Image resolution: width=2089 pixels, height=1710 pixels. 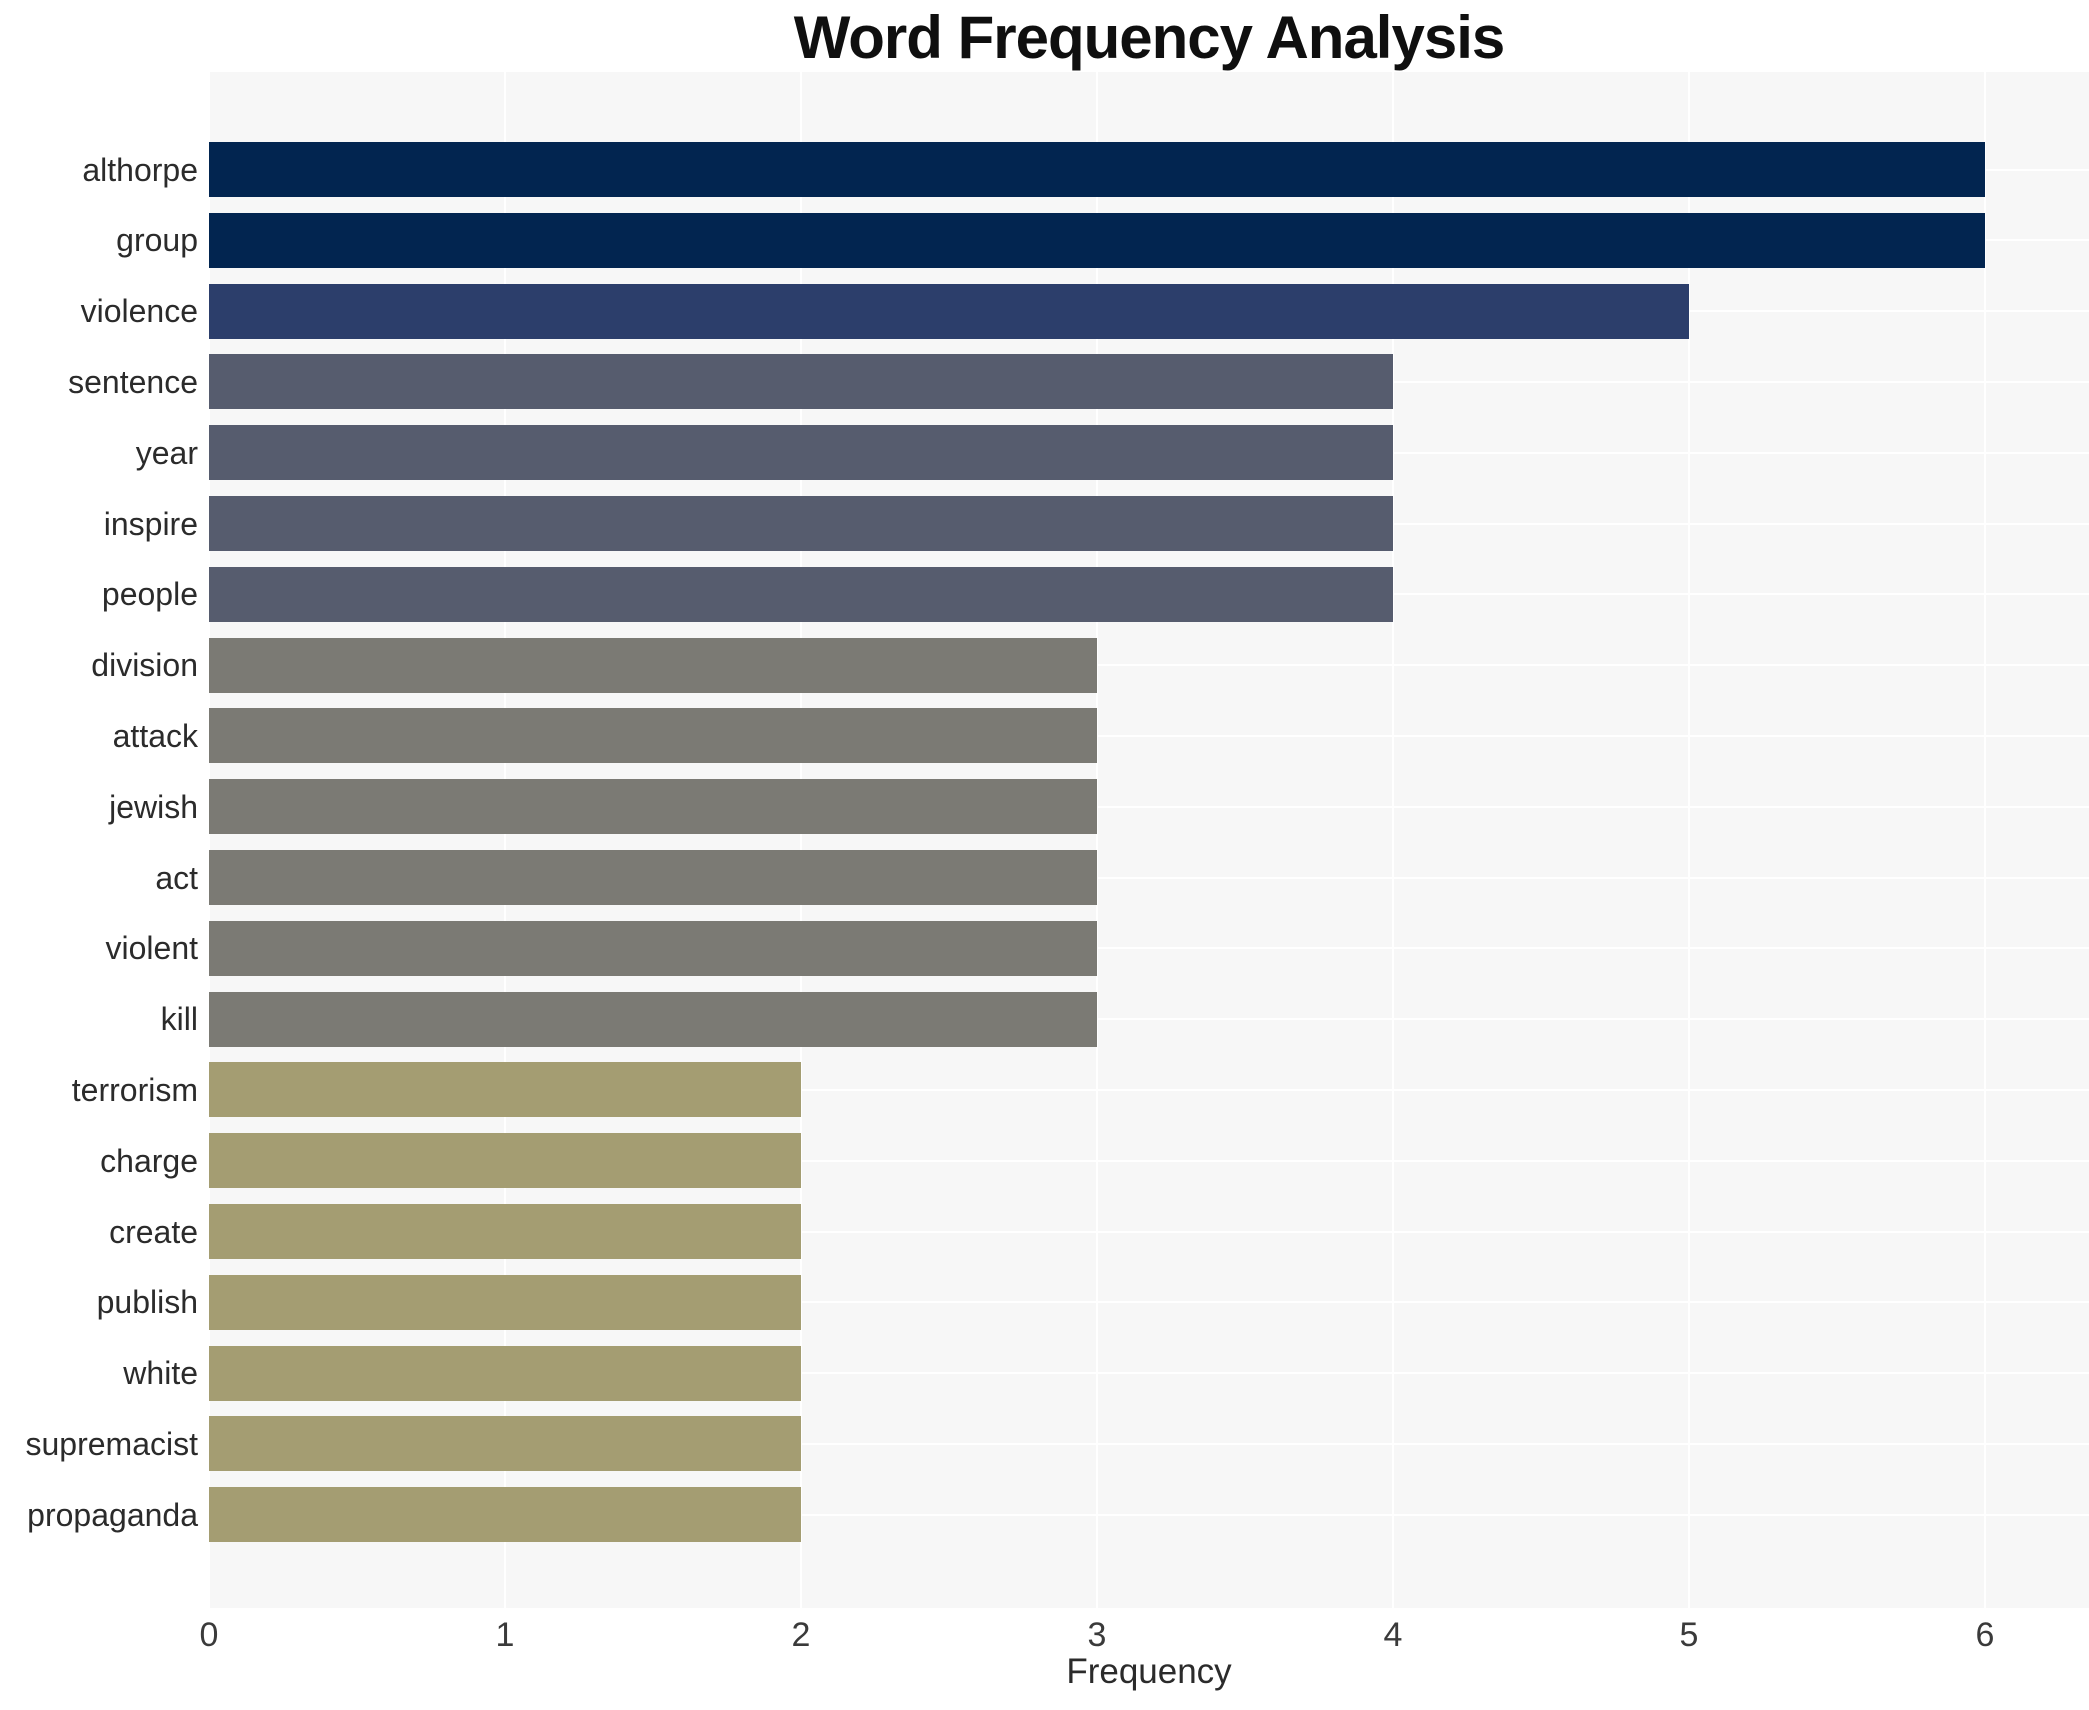 I want to click on category-label: division, so click(x=144, y=665).